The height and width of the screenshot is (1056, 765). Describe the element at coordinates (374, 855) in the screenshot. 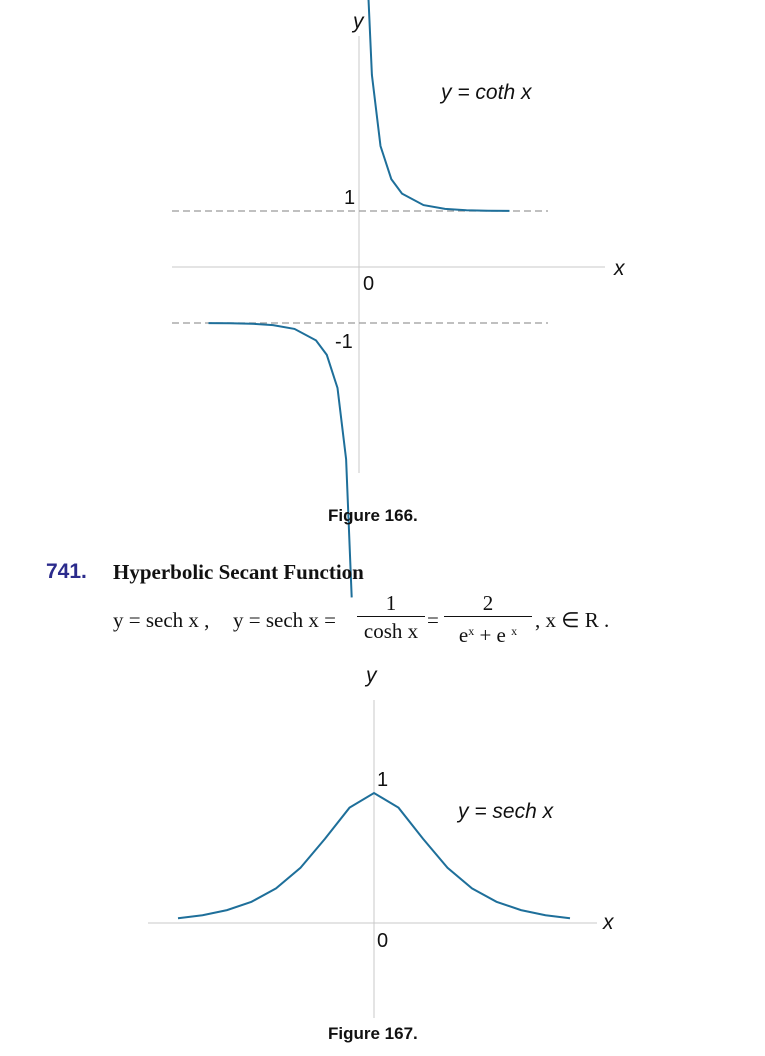

I see `sech-curve` at that location.